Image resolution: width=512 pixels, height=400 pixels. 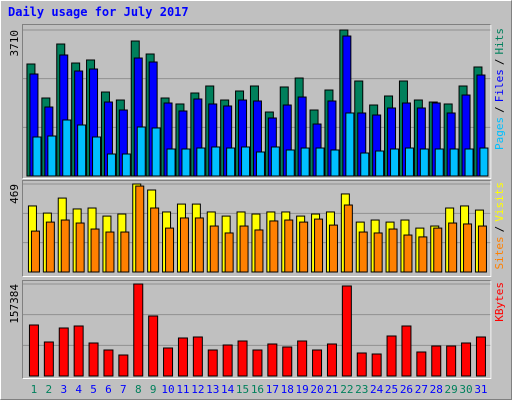 I want to click on x-tick-label: 26, so click(x=406, y=389).